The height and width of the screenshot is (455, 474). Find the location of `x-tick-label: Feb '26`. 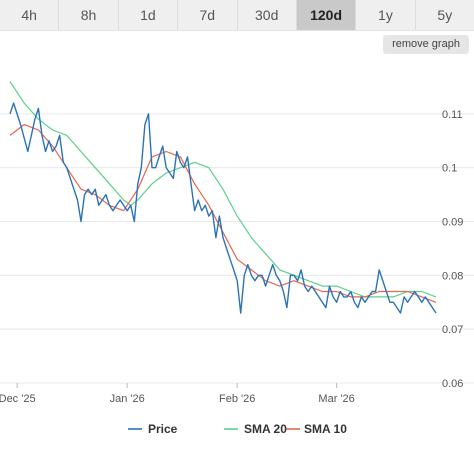

x-tick-label: Feb '26 is located at coordinates (237, 399).